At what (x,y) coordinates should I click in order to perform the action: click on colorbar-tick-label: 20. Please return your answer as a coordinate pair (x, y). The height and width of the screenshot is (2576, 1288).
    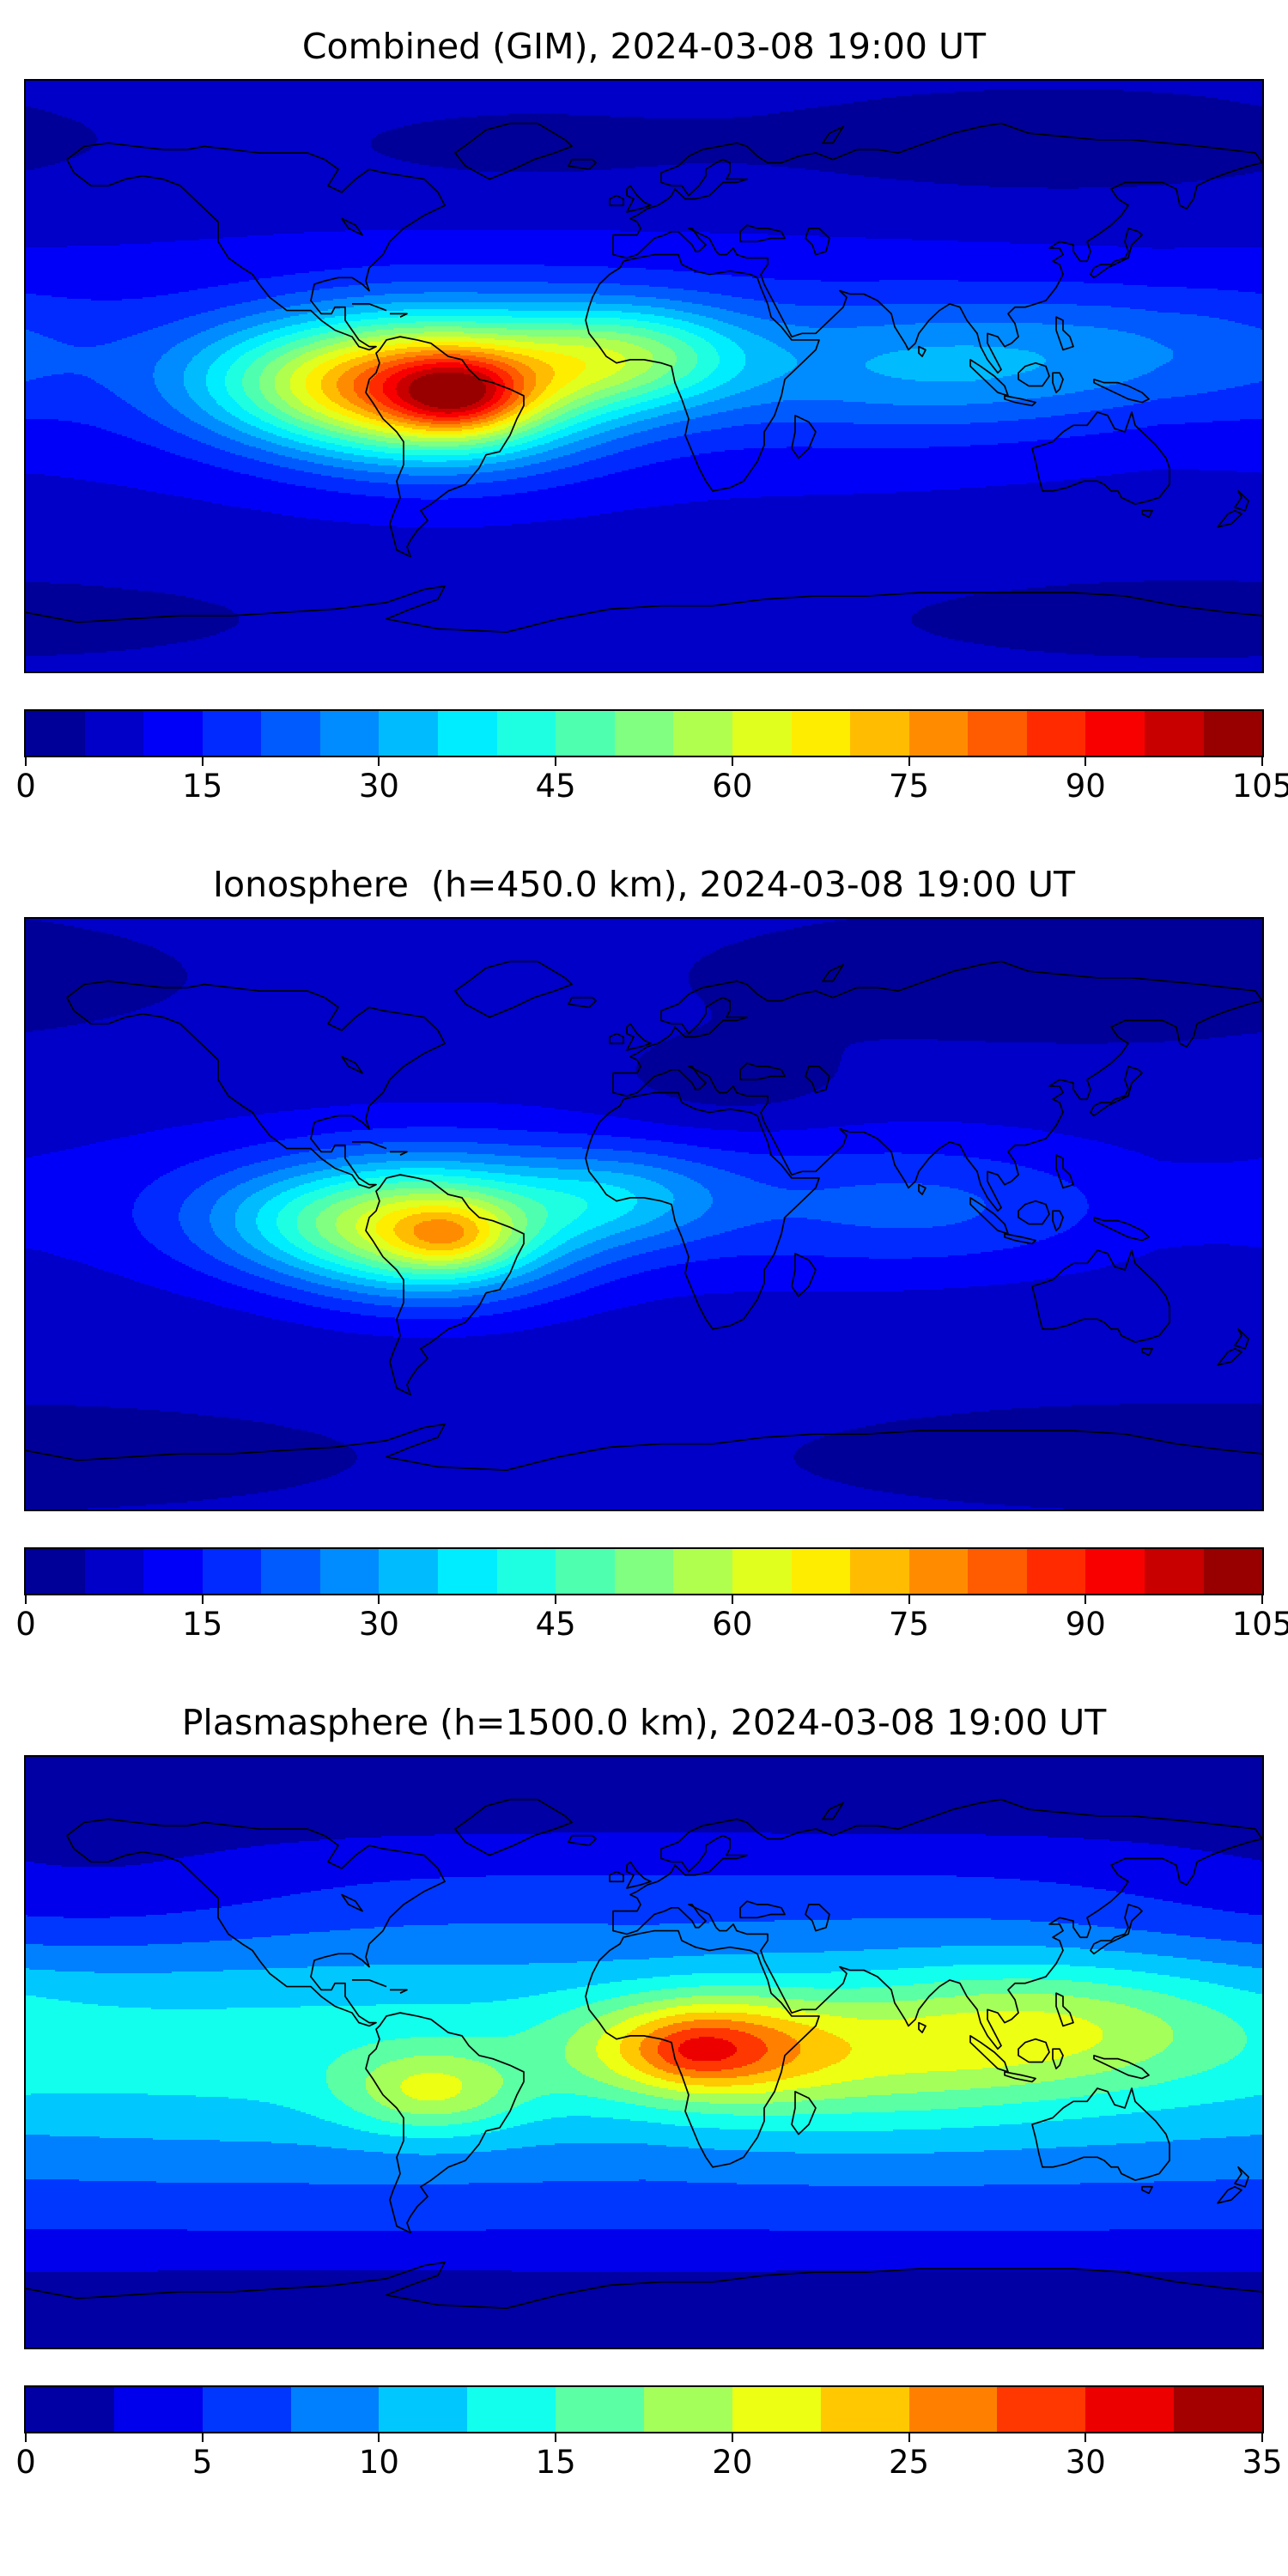
    Looking at the image, I should click on (733, 2463).